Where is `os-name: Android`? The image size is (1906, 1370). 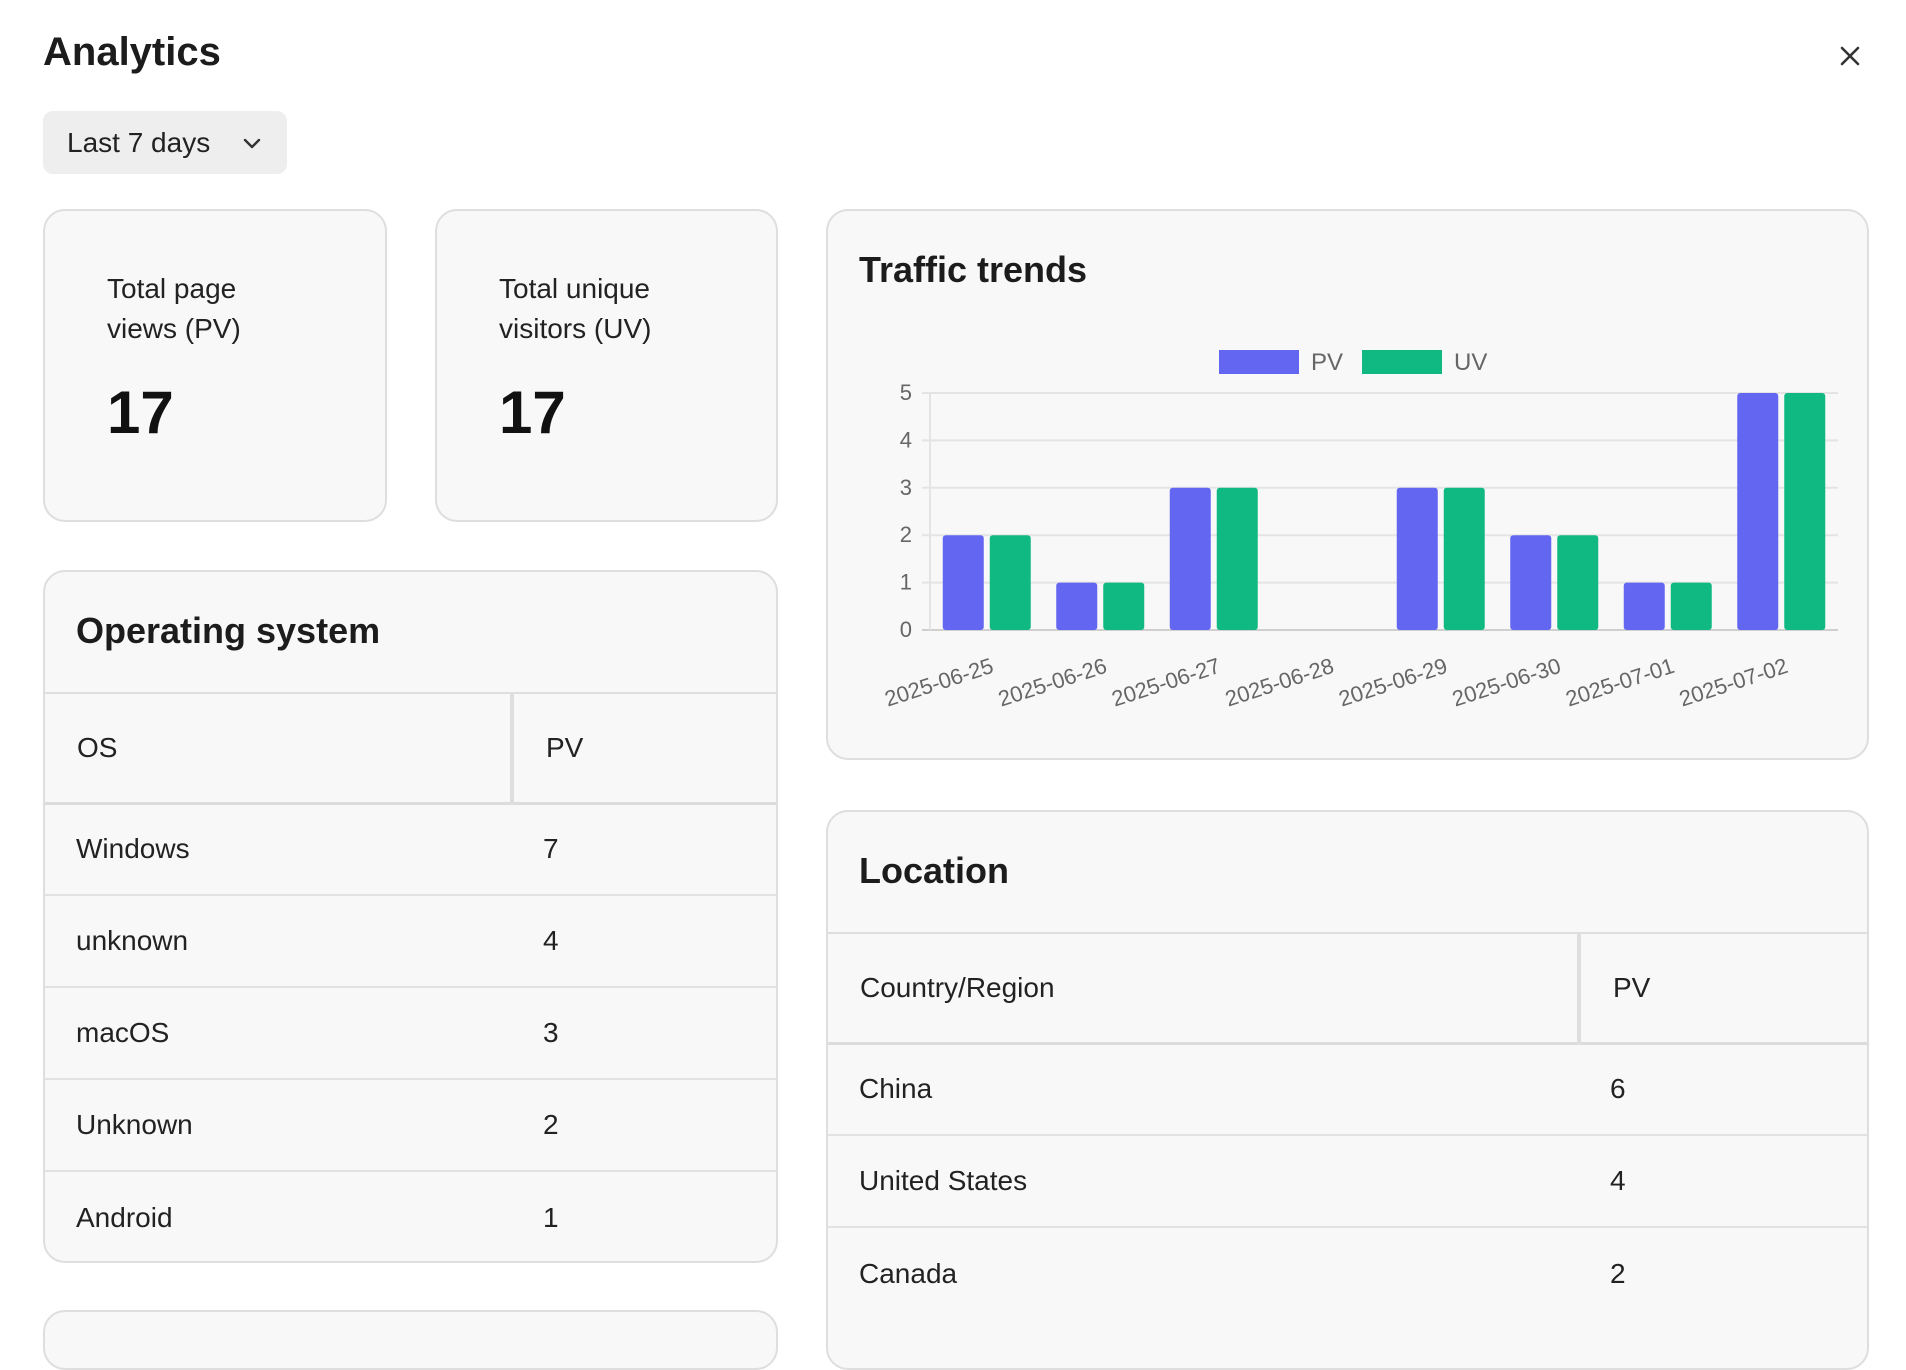 os-name: Android is located at coordinates (124, 1217).